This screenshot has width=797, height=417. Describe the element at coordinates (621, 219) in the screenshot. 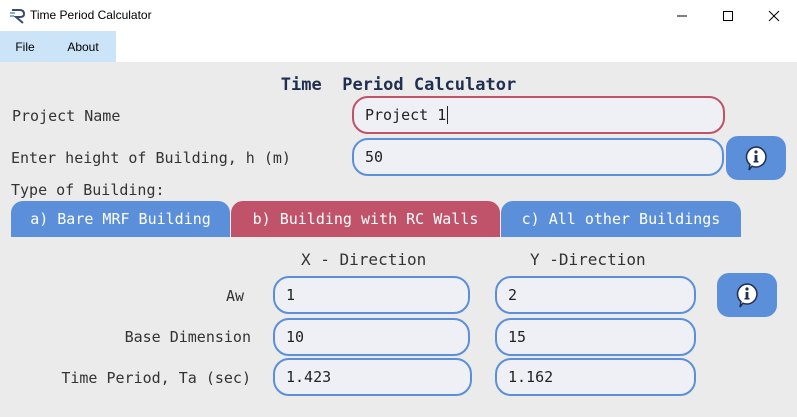

I see `tab-other-buildings: c) All other Buildings` at that location.